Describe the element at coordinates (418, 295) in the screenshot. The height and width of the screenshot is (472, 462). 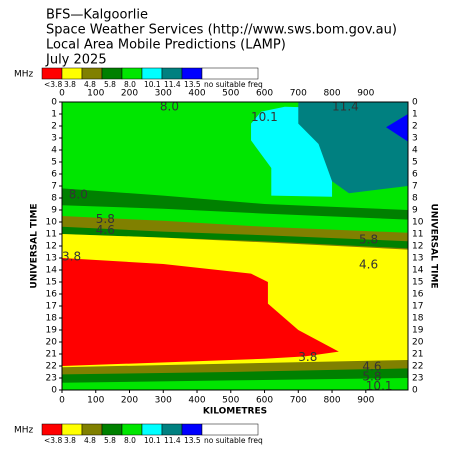
I see `y-tick-label: 16` at that location.